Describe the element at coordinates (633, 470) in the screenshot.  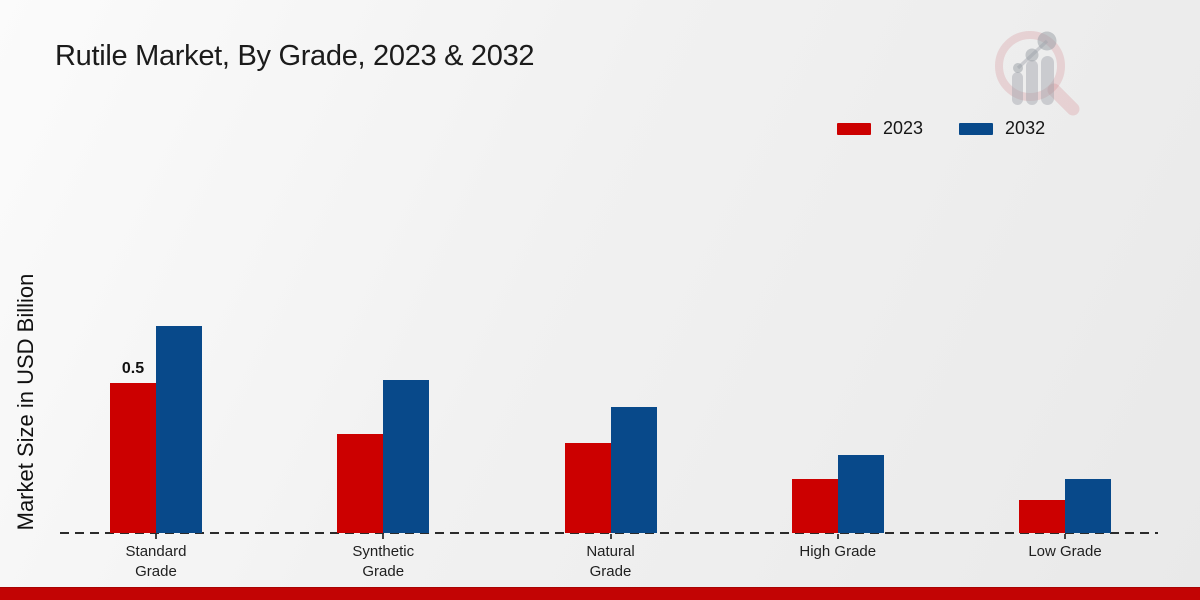
I see `bar-2032-natural-grade` at that location.